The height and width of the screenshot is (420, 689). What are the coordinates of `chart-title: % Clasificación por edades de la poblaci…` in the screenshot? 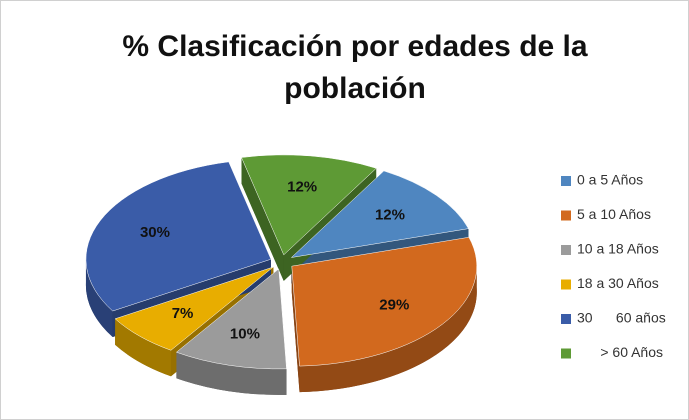 It's located at (355, 67).